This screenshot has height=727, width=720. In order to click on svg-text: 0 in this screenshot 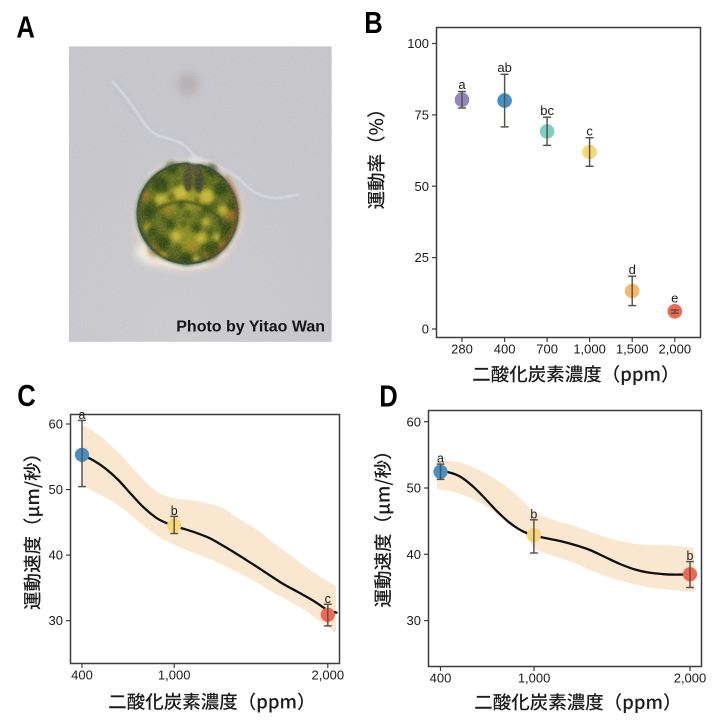, I will do `click(425, 329)`.